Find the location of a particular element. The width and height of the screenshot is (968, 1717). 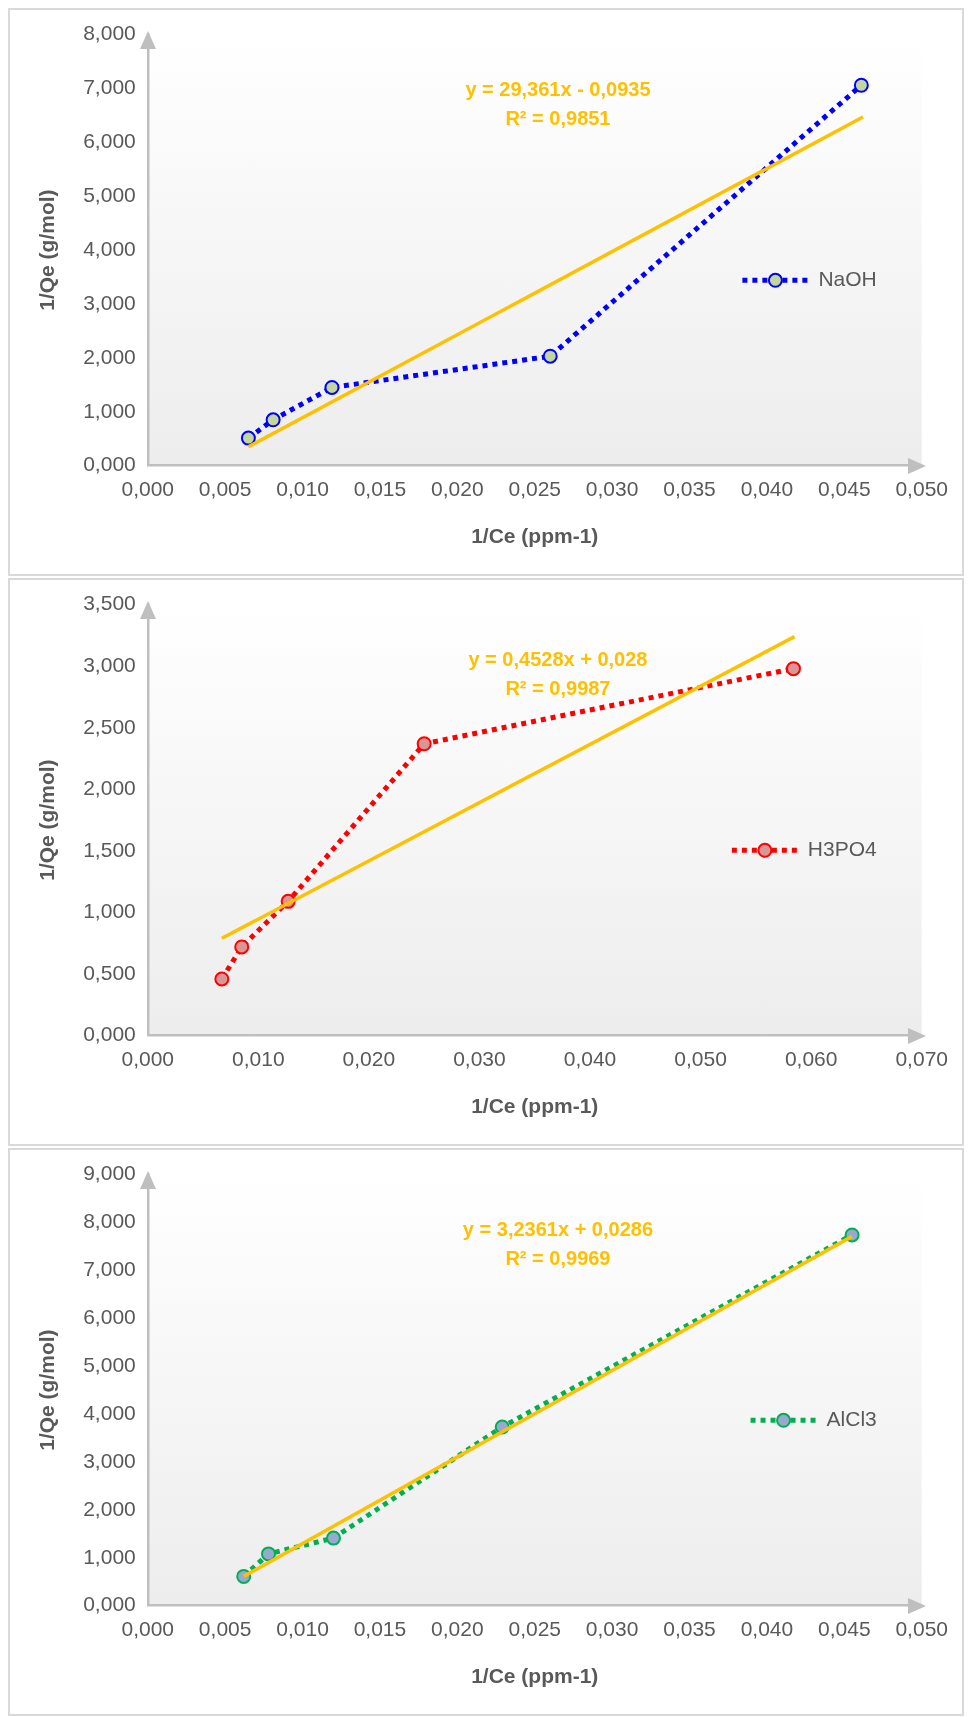

annotation: y = 29,361x - 0,0935 is located at coordinates (558, 89).